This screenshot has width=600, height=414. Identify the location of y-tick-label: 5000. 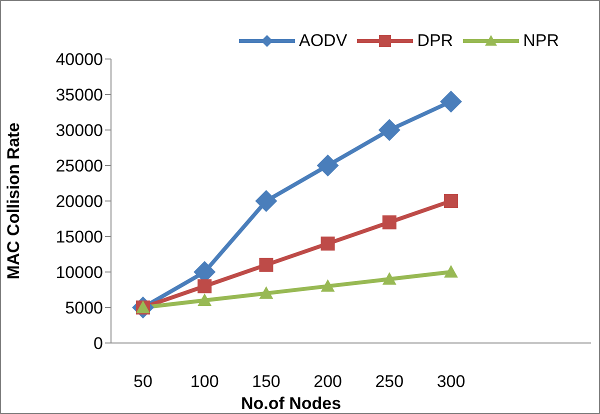
(84, 308).